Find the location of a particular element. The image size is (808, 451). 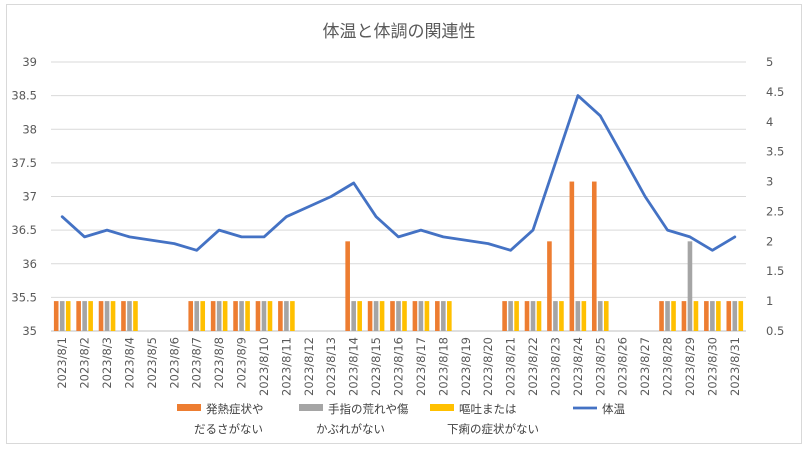

x-tick-label: 2023/8/23 is located at coordinates (555, 366).